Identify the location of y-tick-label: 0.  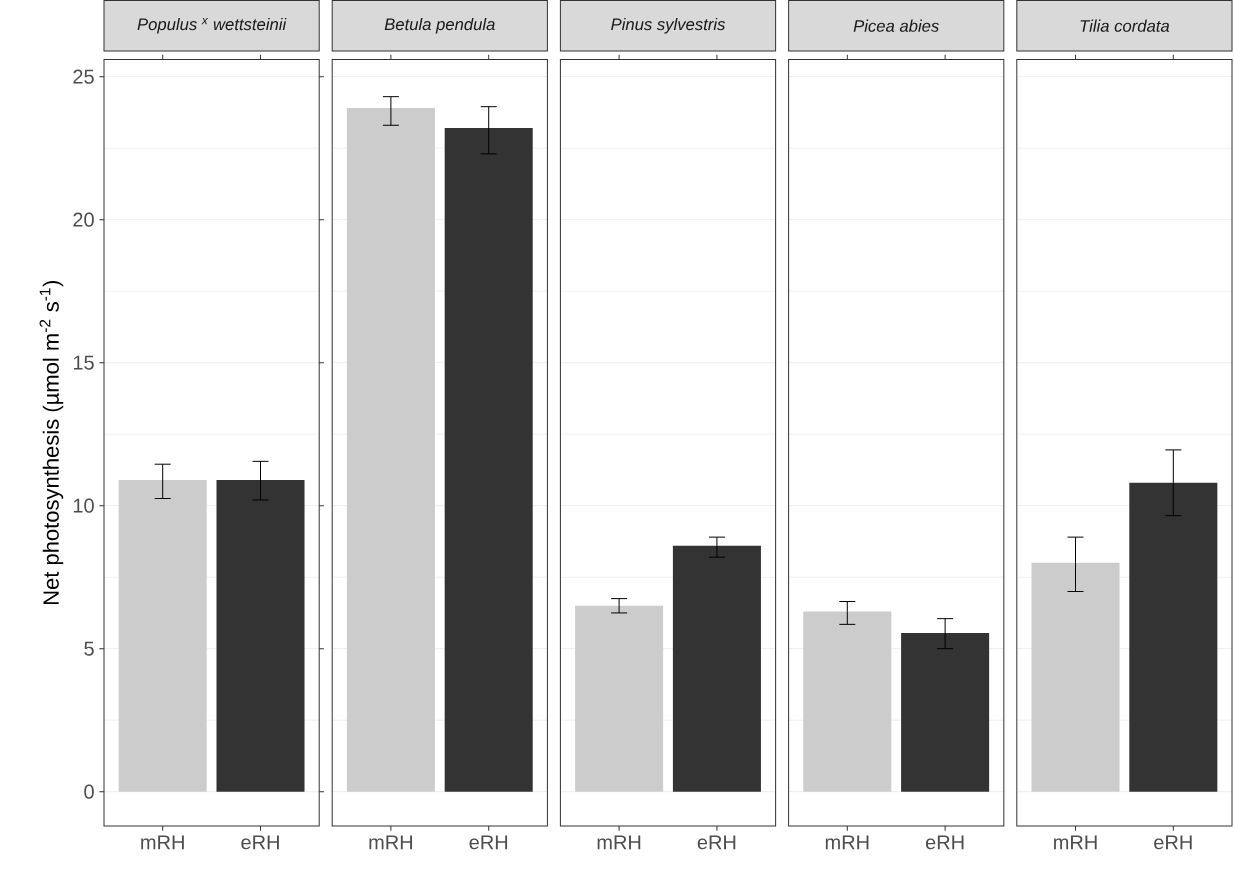
(89, 791).